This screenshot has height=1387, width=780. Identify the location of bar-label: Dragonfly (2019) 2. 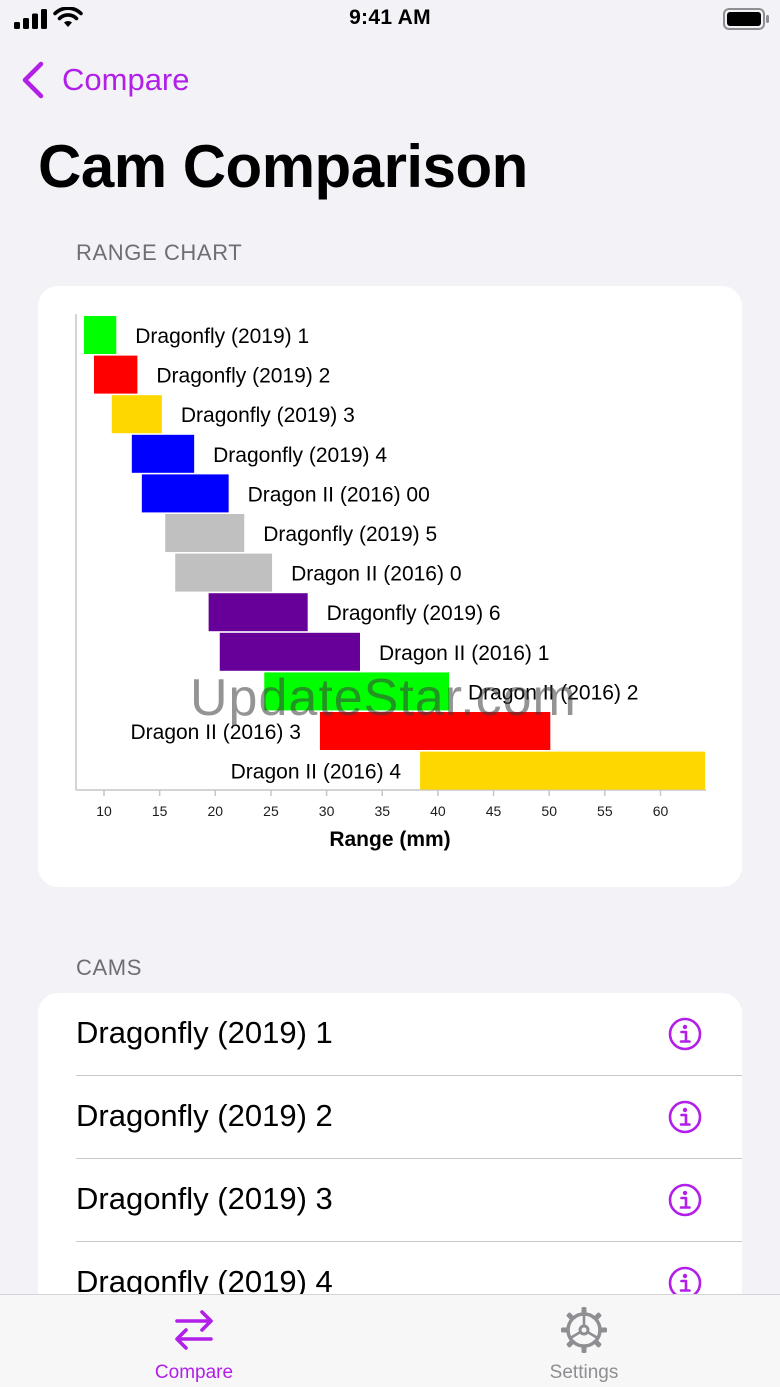
(243, 376).